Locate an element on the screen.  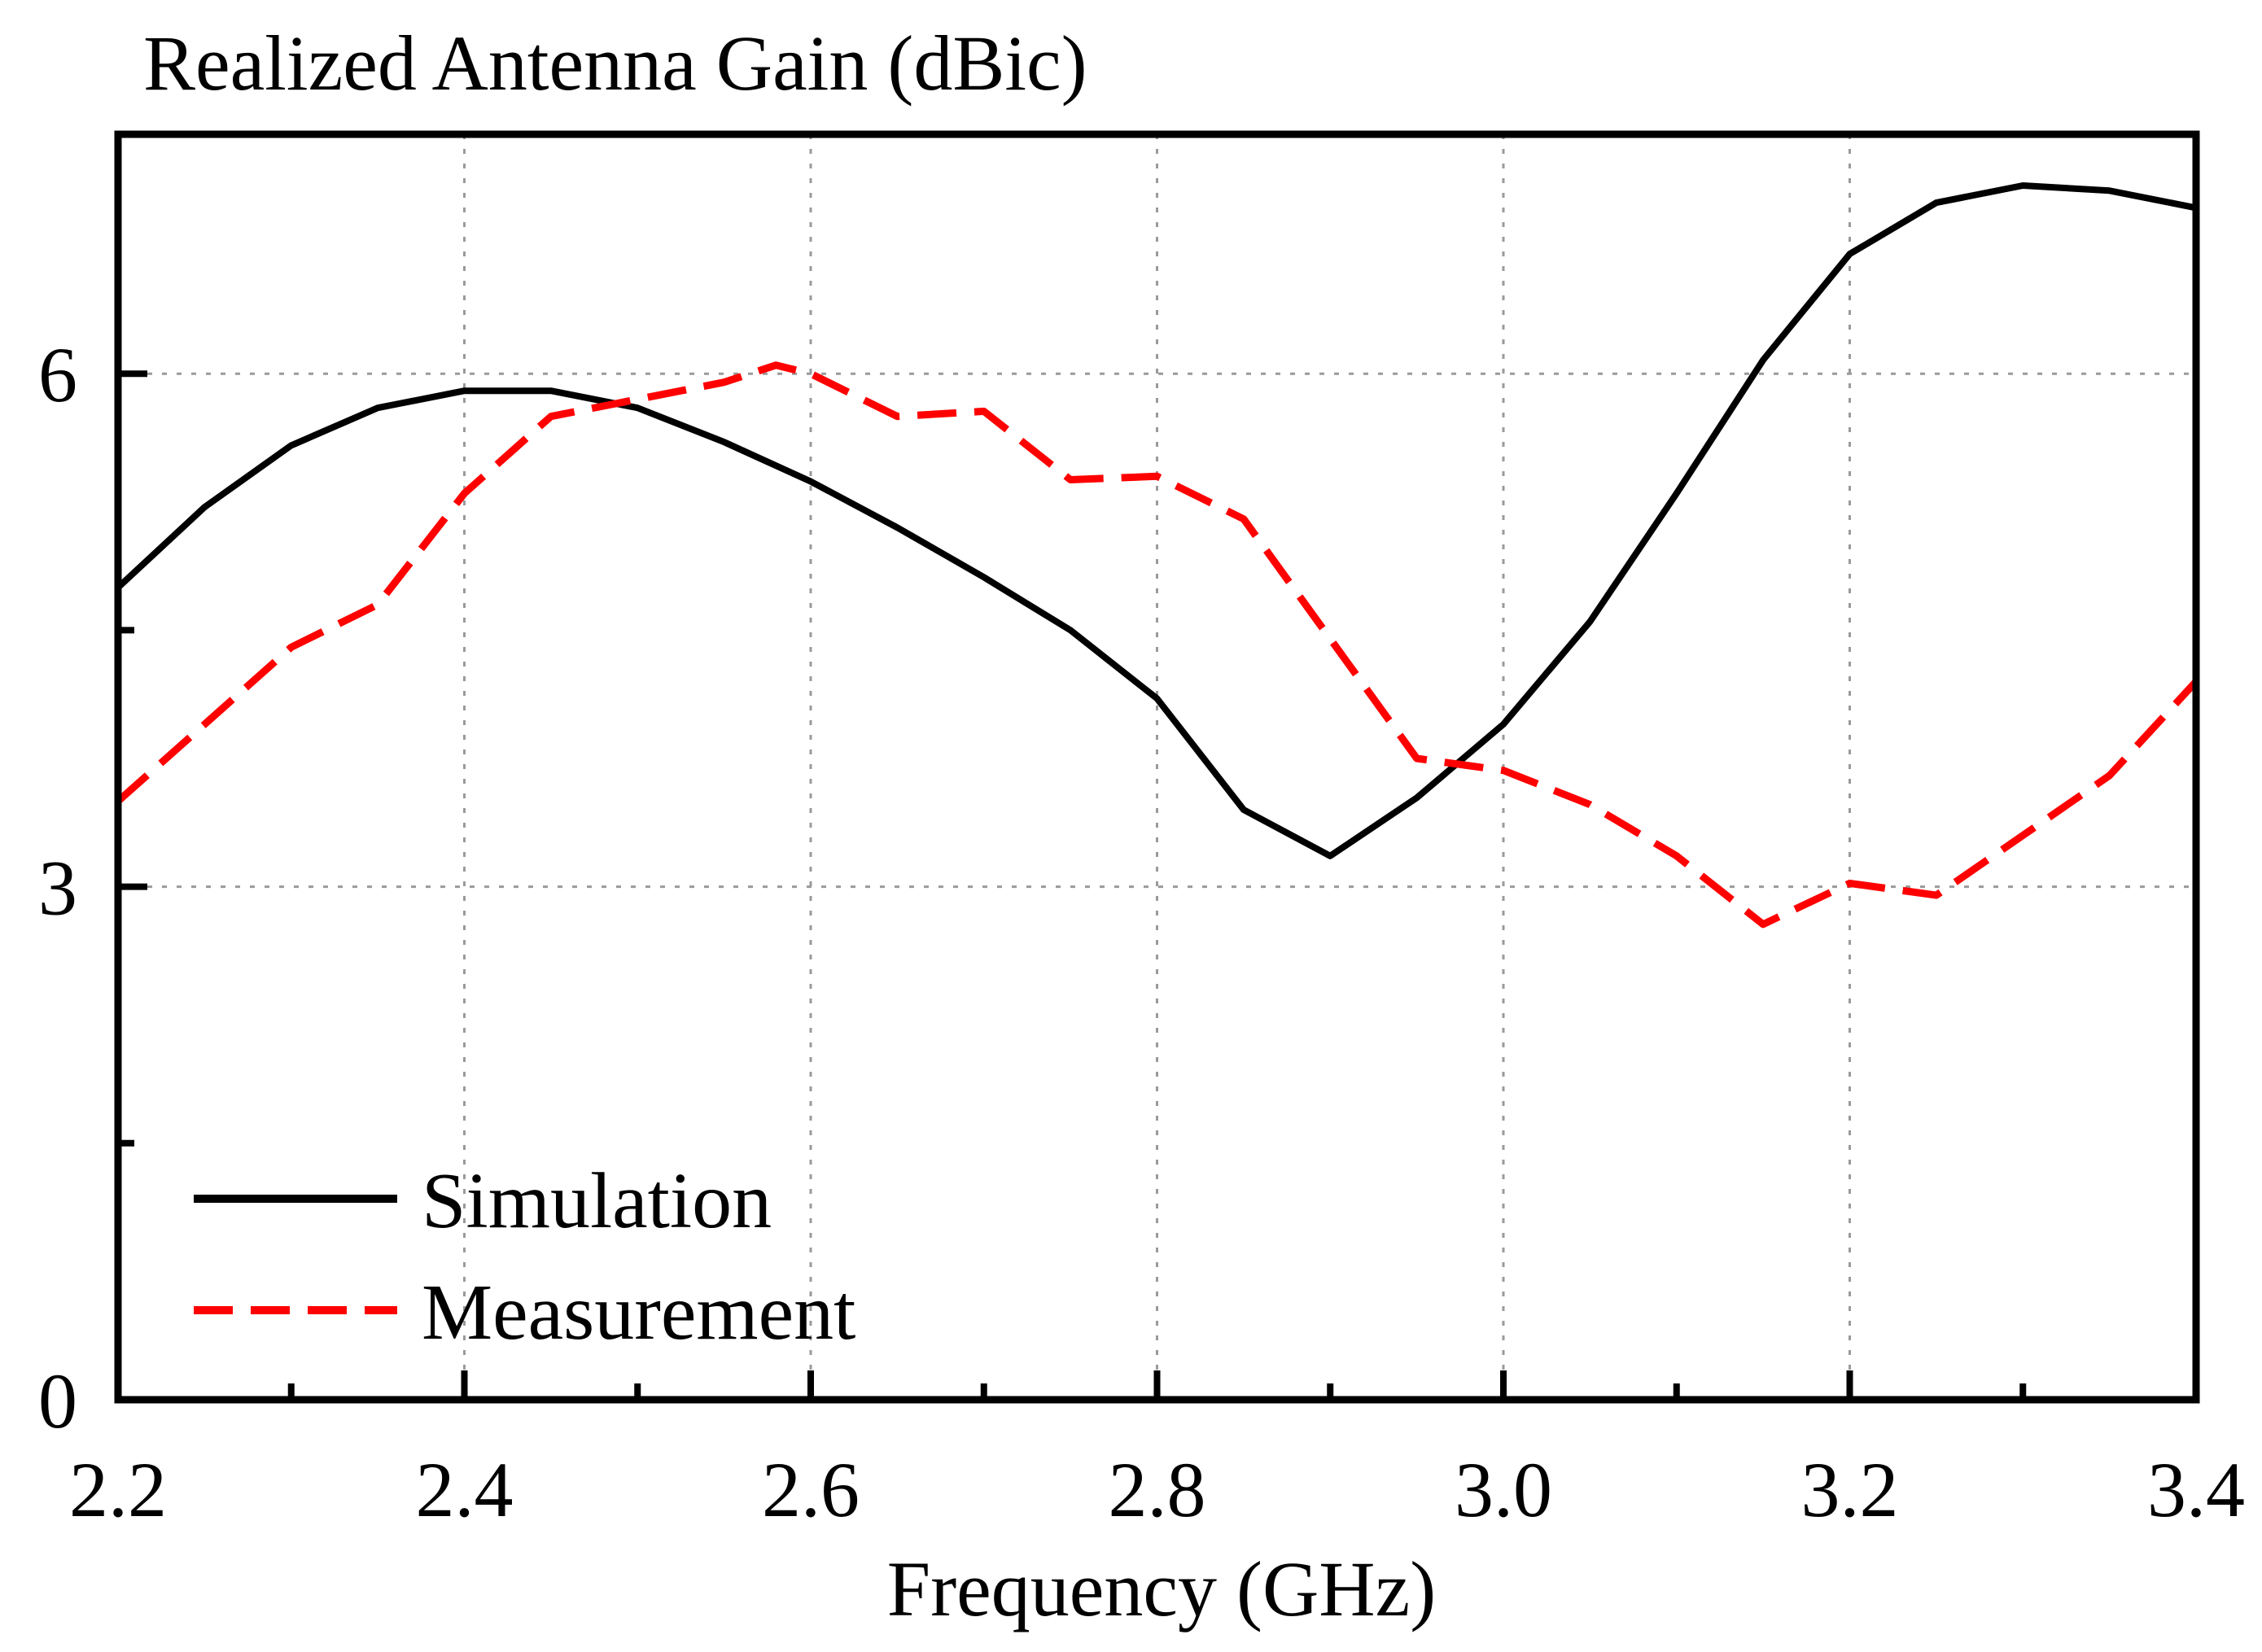
x-axis-title: Frequency (GHz) is located at coordinates (1162, 1588).